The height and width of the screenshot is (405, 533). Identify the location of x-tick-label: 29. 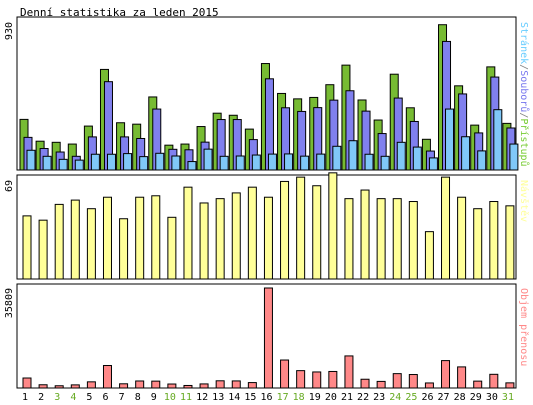
(476, 397).